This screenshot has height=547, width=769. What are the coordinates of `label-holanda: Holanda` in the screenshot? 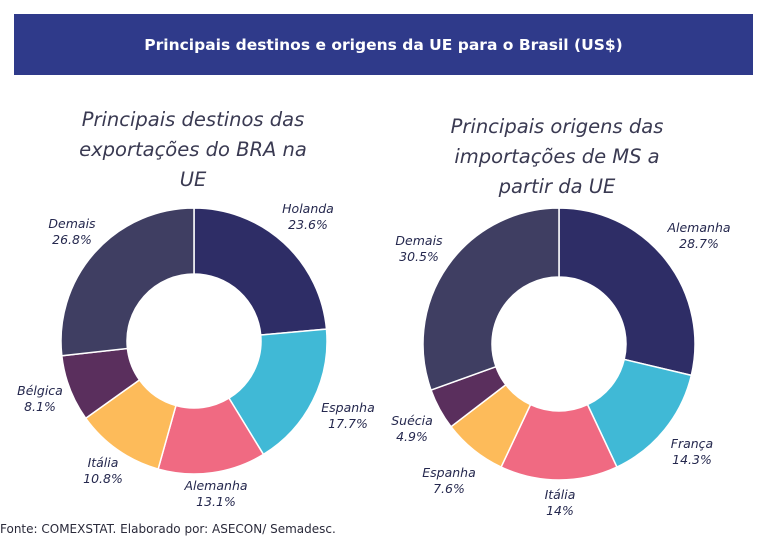 It's located at (308, 208).